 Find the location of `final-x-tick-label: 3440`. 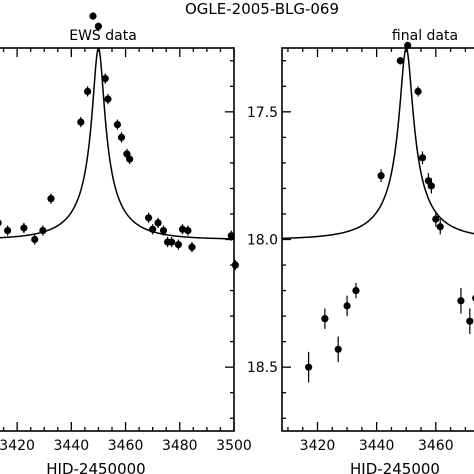

final-x-tick-label: 3440 is located at coordinates (377, 446).